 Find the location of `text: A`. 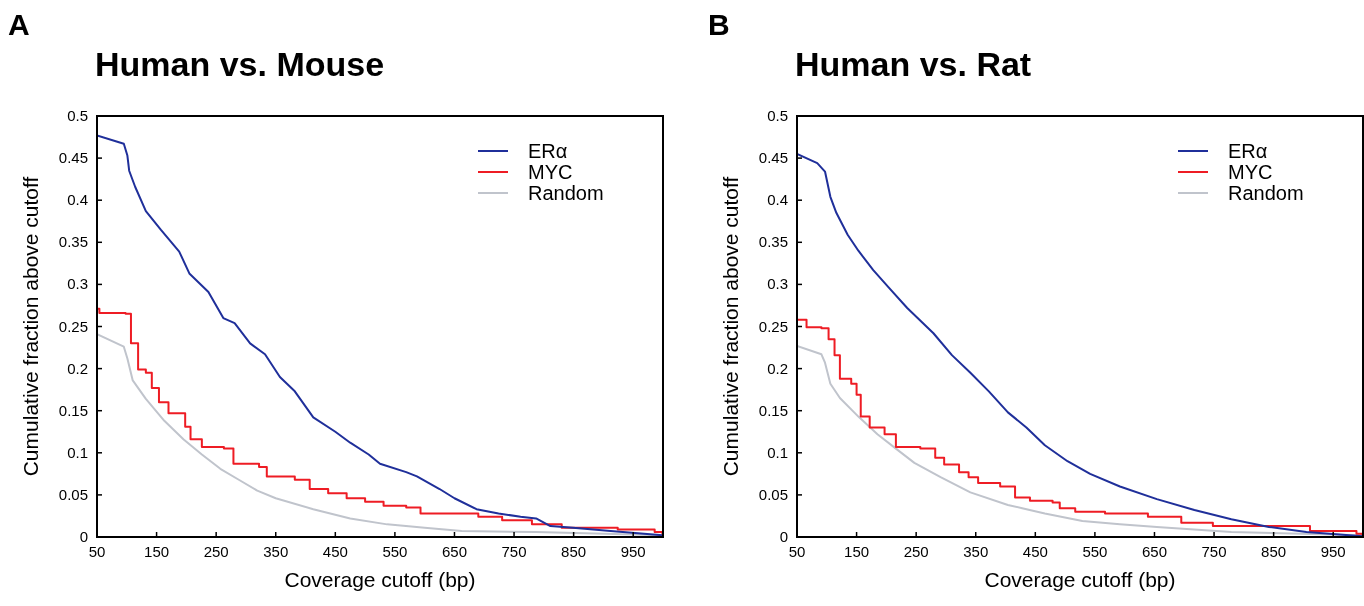

text: A is located at coordinates (19, 24).